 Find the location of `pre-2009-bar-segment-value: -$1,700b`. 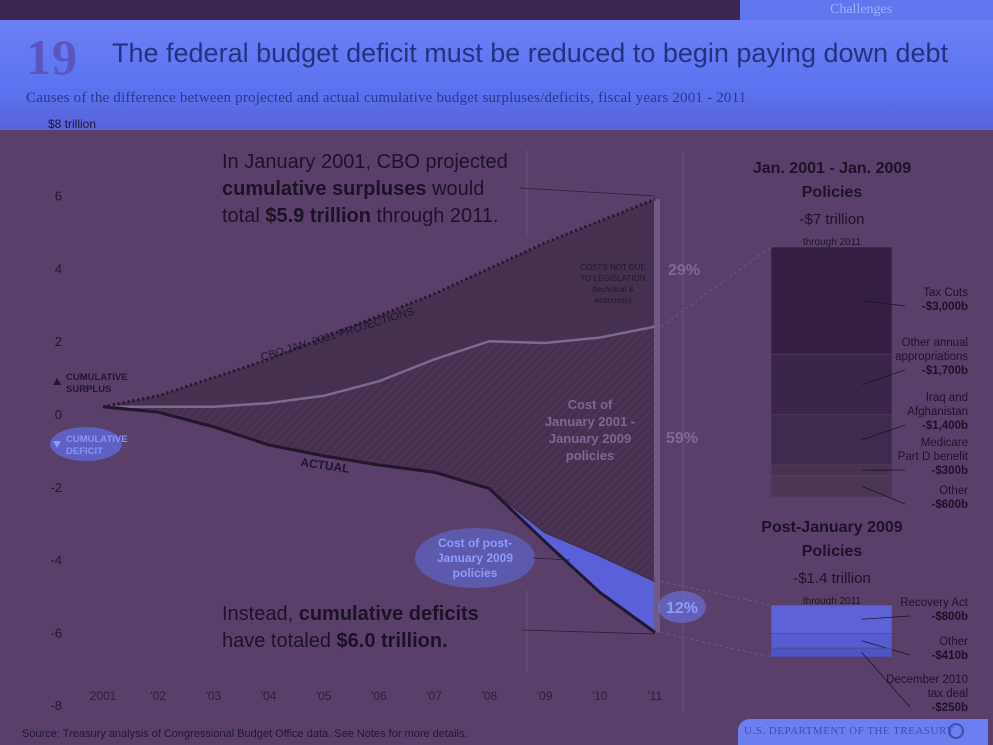

pre-2009-bar-segment-value: -$1,700b is located at coordinates (945, 371).